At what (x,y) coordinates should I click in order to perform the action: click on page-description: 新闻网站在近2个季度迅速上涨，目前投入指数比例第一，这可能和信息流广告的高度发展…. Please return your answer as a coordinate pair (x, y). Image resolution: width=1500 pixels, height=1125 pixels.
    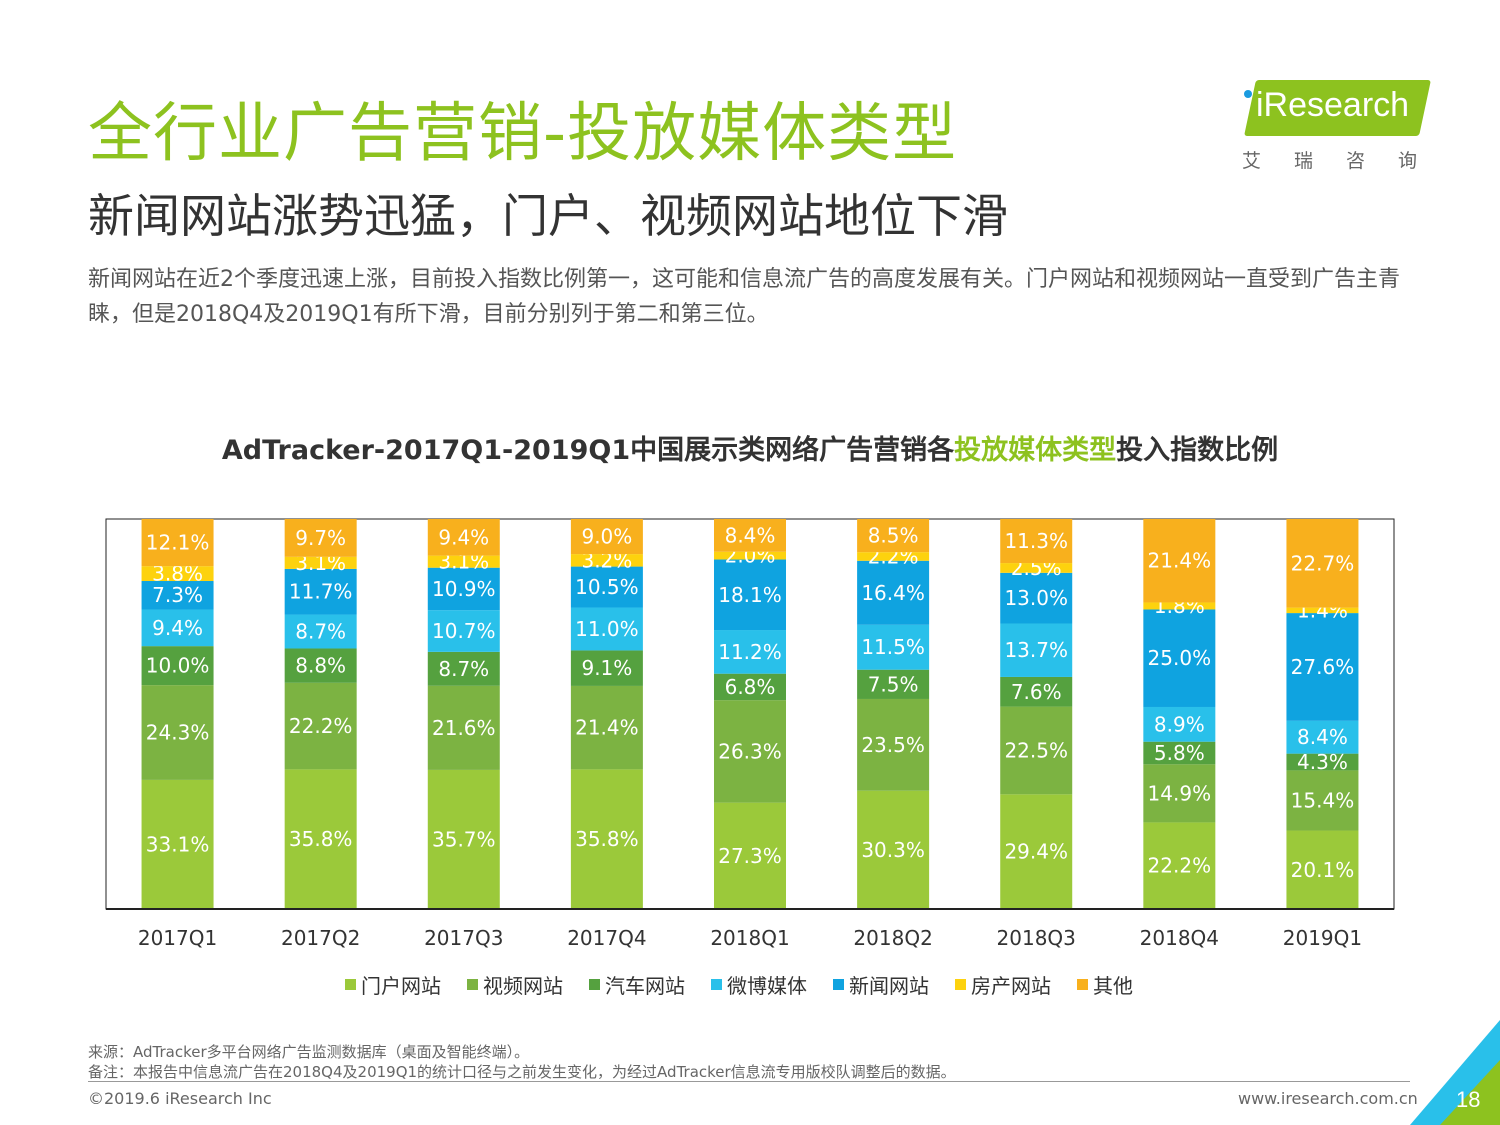
    Looking at the image, I should click on (744, 297).